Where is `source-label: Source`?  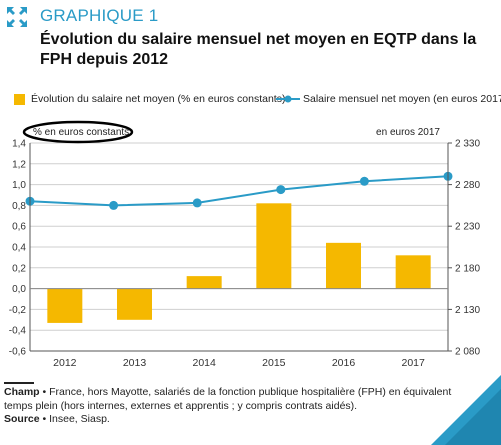 source-label: Source is located at coordinates (22, 419).